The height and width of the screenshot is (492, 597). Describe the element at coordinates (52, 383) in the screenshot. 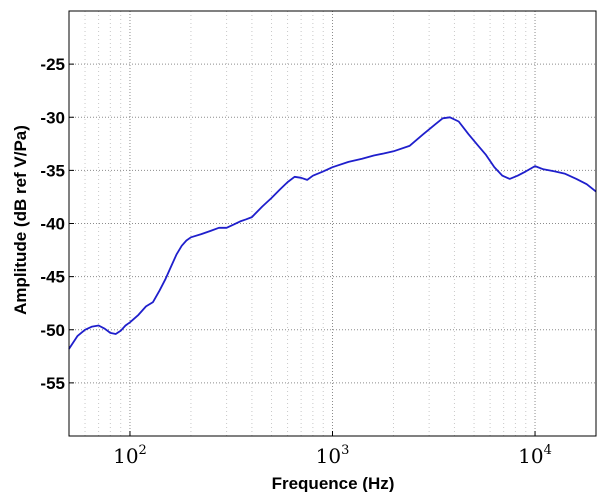

I see `y-tick-label: -55` at that location.